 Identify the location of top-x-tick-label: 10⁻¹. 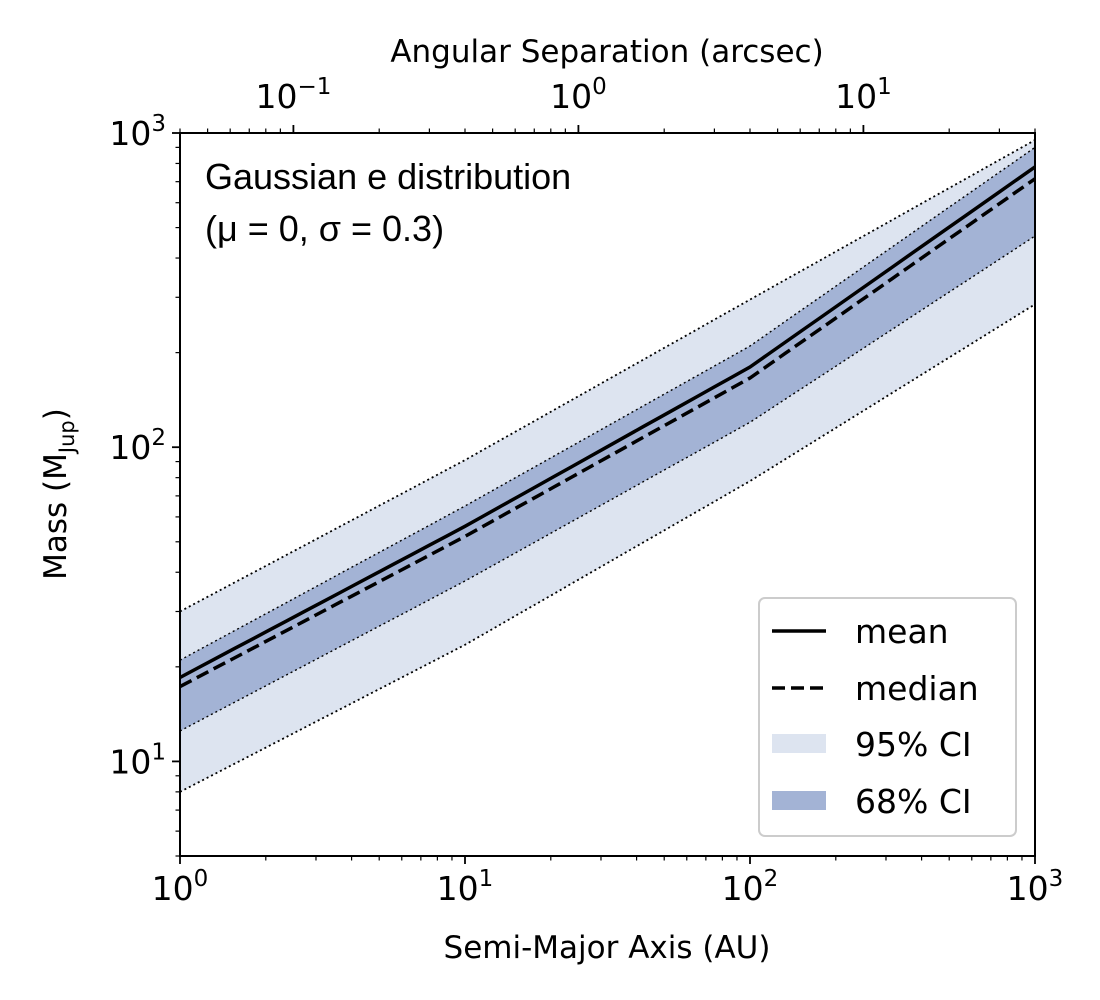
(293, 95).